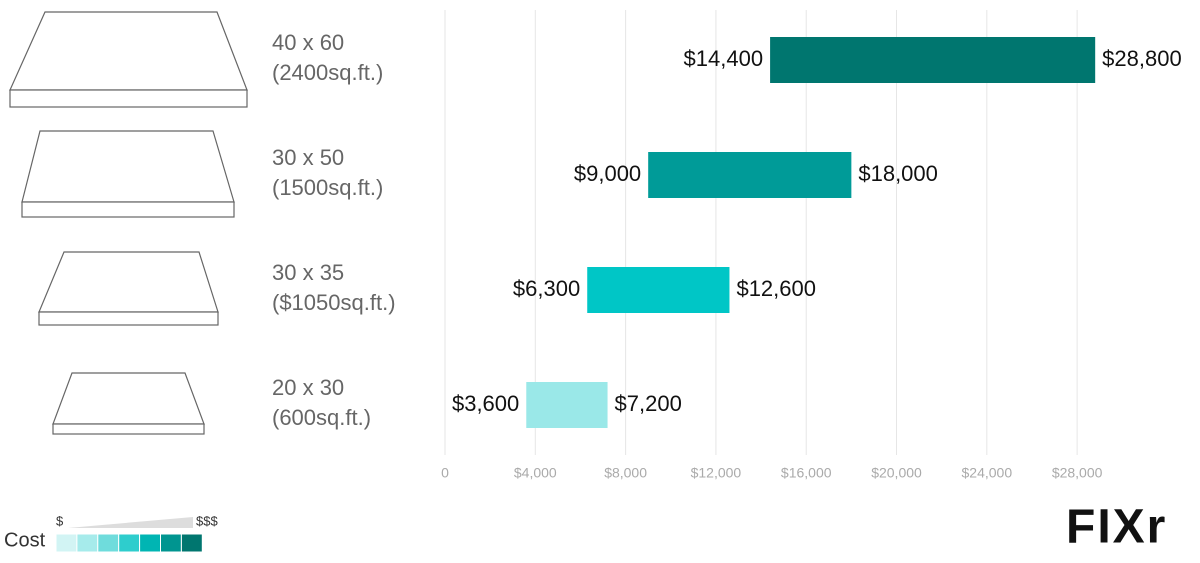  What do you see at coordinates (128, 223) in the screenshot?
I see `plot-shapes` at bounding box center [128, 223].